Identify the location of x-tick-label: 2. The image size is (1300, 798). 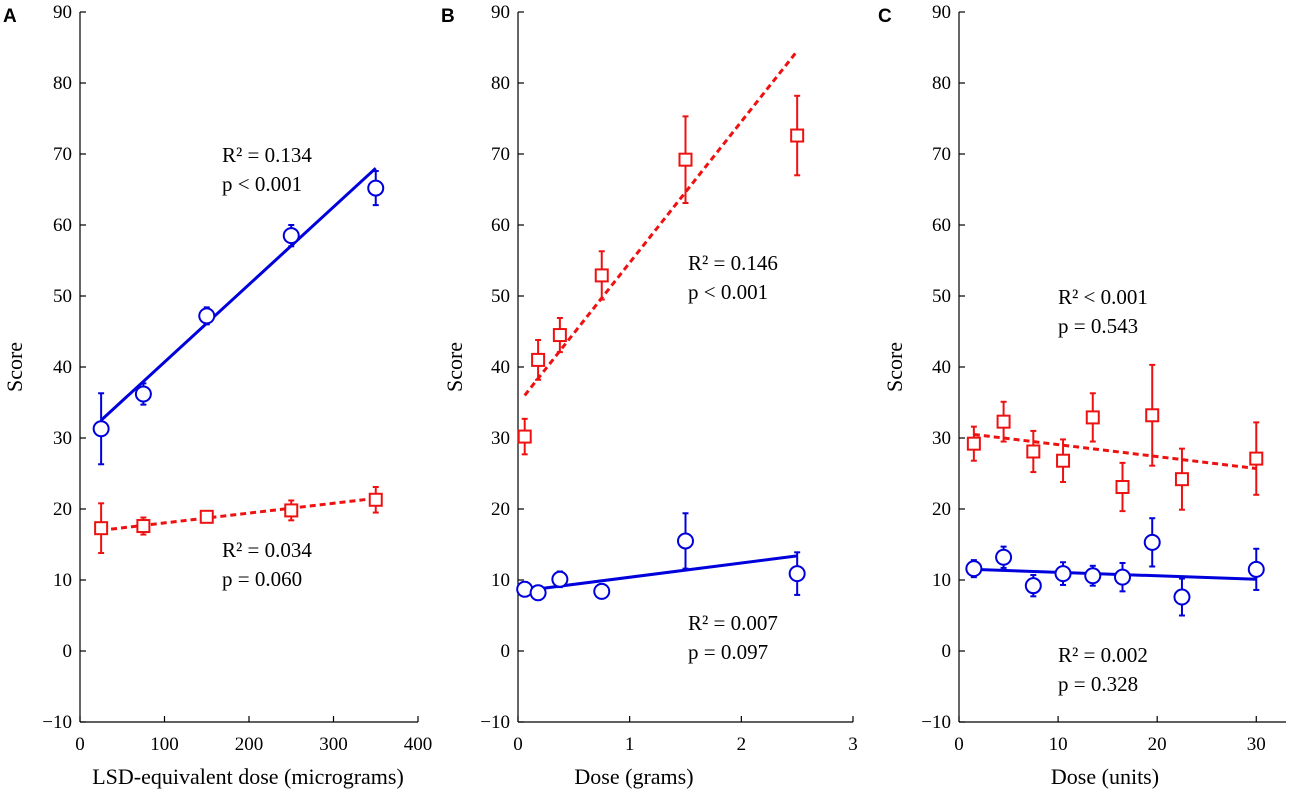
(742, 744).